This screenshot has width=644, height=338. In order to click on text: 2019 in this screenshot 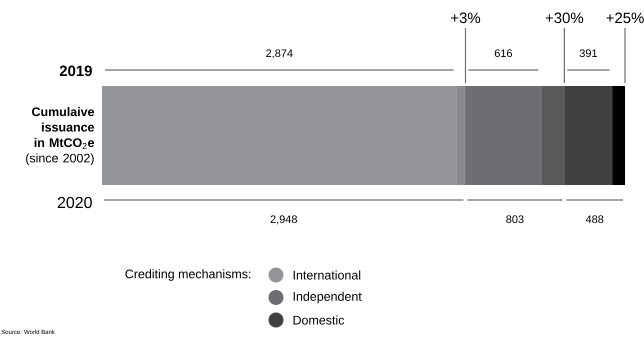, I will do `click(76, 71)`.